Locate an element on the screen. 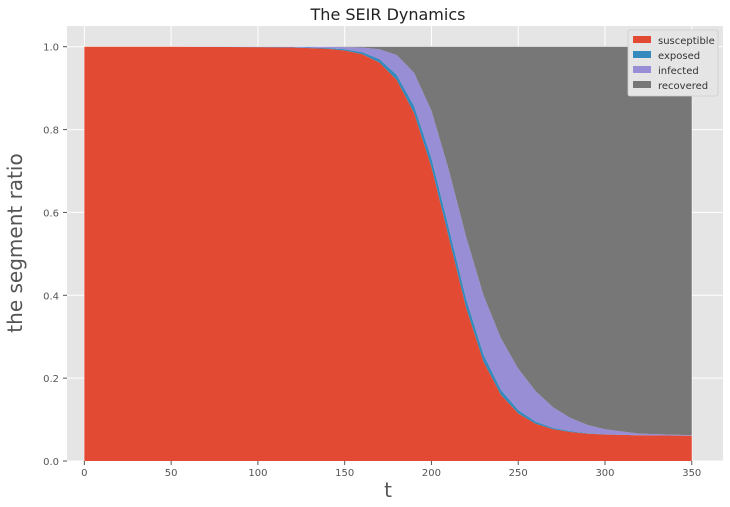 This screenshot has width=730, height=507. x-tick-label: 50 is located at coordinates (171, 473).